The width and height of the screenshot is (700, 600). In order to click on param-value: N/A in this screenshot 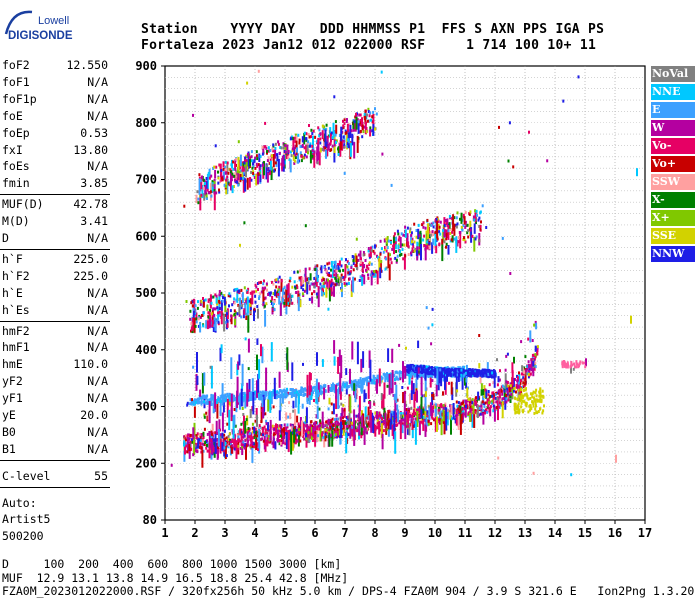, I will do `click(97, 238)`.